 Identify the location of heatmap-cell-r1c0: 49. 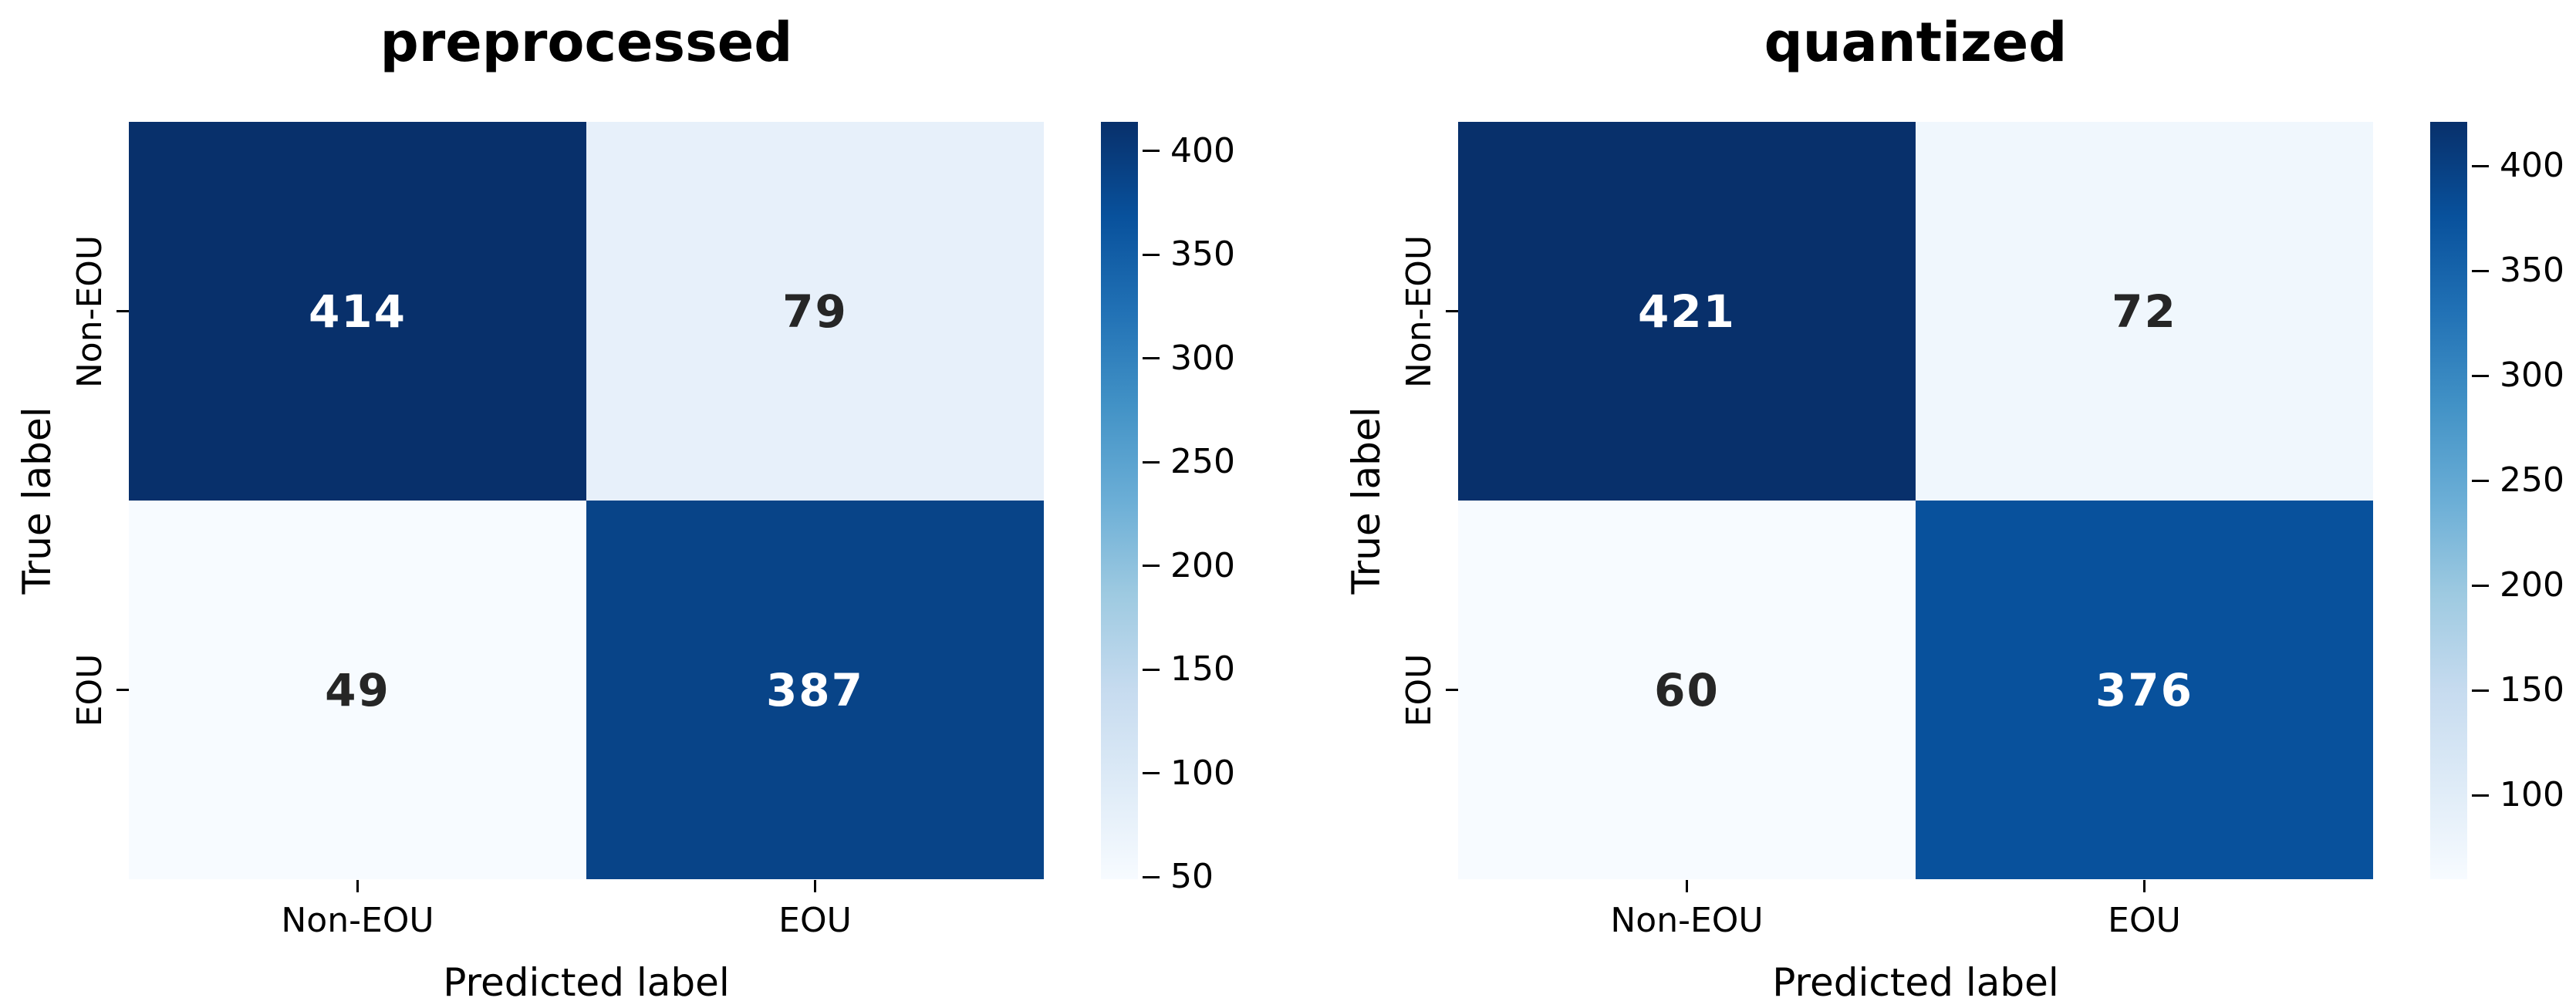
(357, 690).